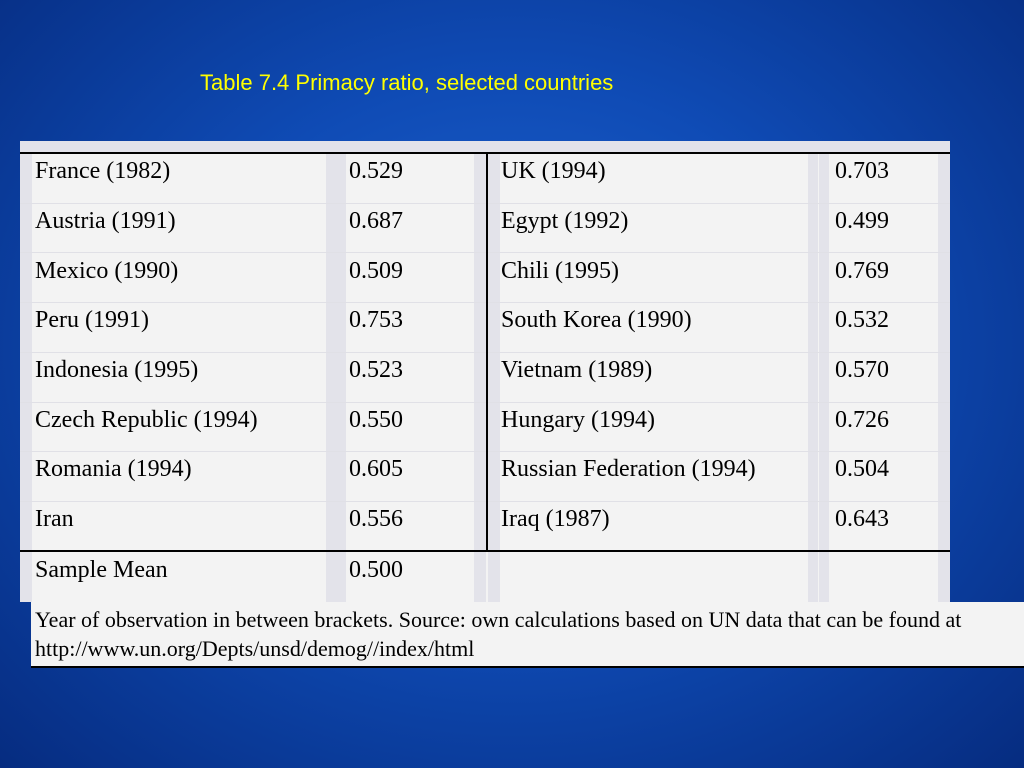 The height and width of the screenshot is (768, 1024). What do you see at coordinates (376, 171) in the screenshot?
I see `value-cell: 0.529` at bounding box center [376, 171].